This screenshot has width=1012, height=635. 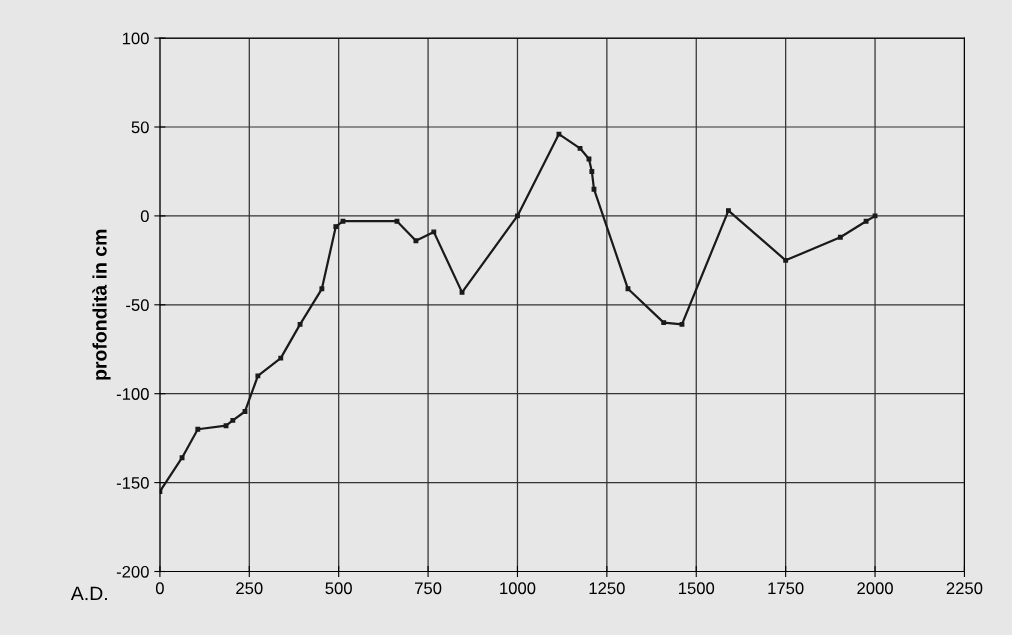 What do you see at coordinates (518, 588) in the screenshot?
I see `x-tick-label: 1000` at bounding box center [518, 588].